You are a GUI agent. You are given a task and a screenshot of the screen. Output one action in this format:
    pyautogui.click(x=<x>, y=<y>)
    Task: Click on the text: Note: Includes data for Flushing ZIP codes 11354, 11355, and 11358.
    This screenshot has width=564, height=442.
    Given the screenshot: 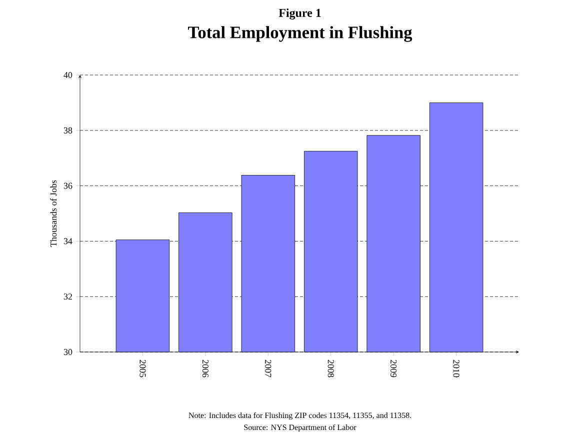 What is the action you would take?
    pyautogui.click(x=300, y=416)
    